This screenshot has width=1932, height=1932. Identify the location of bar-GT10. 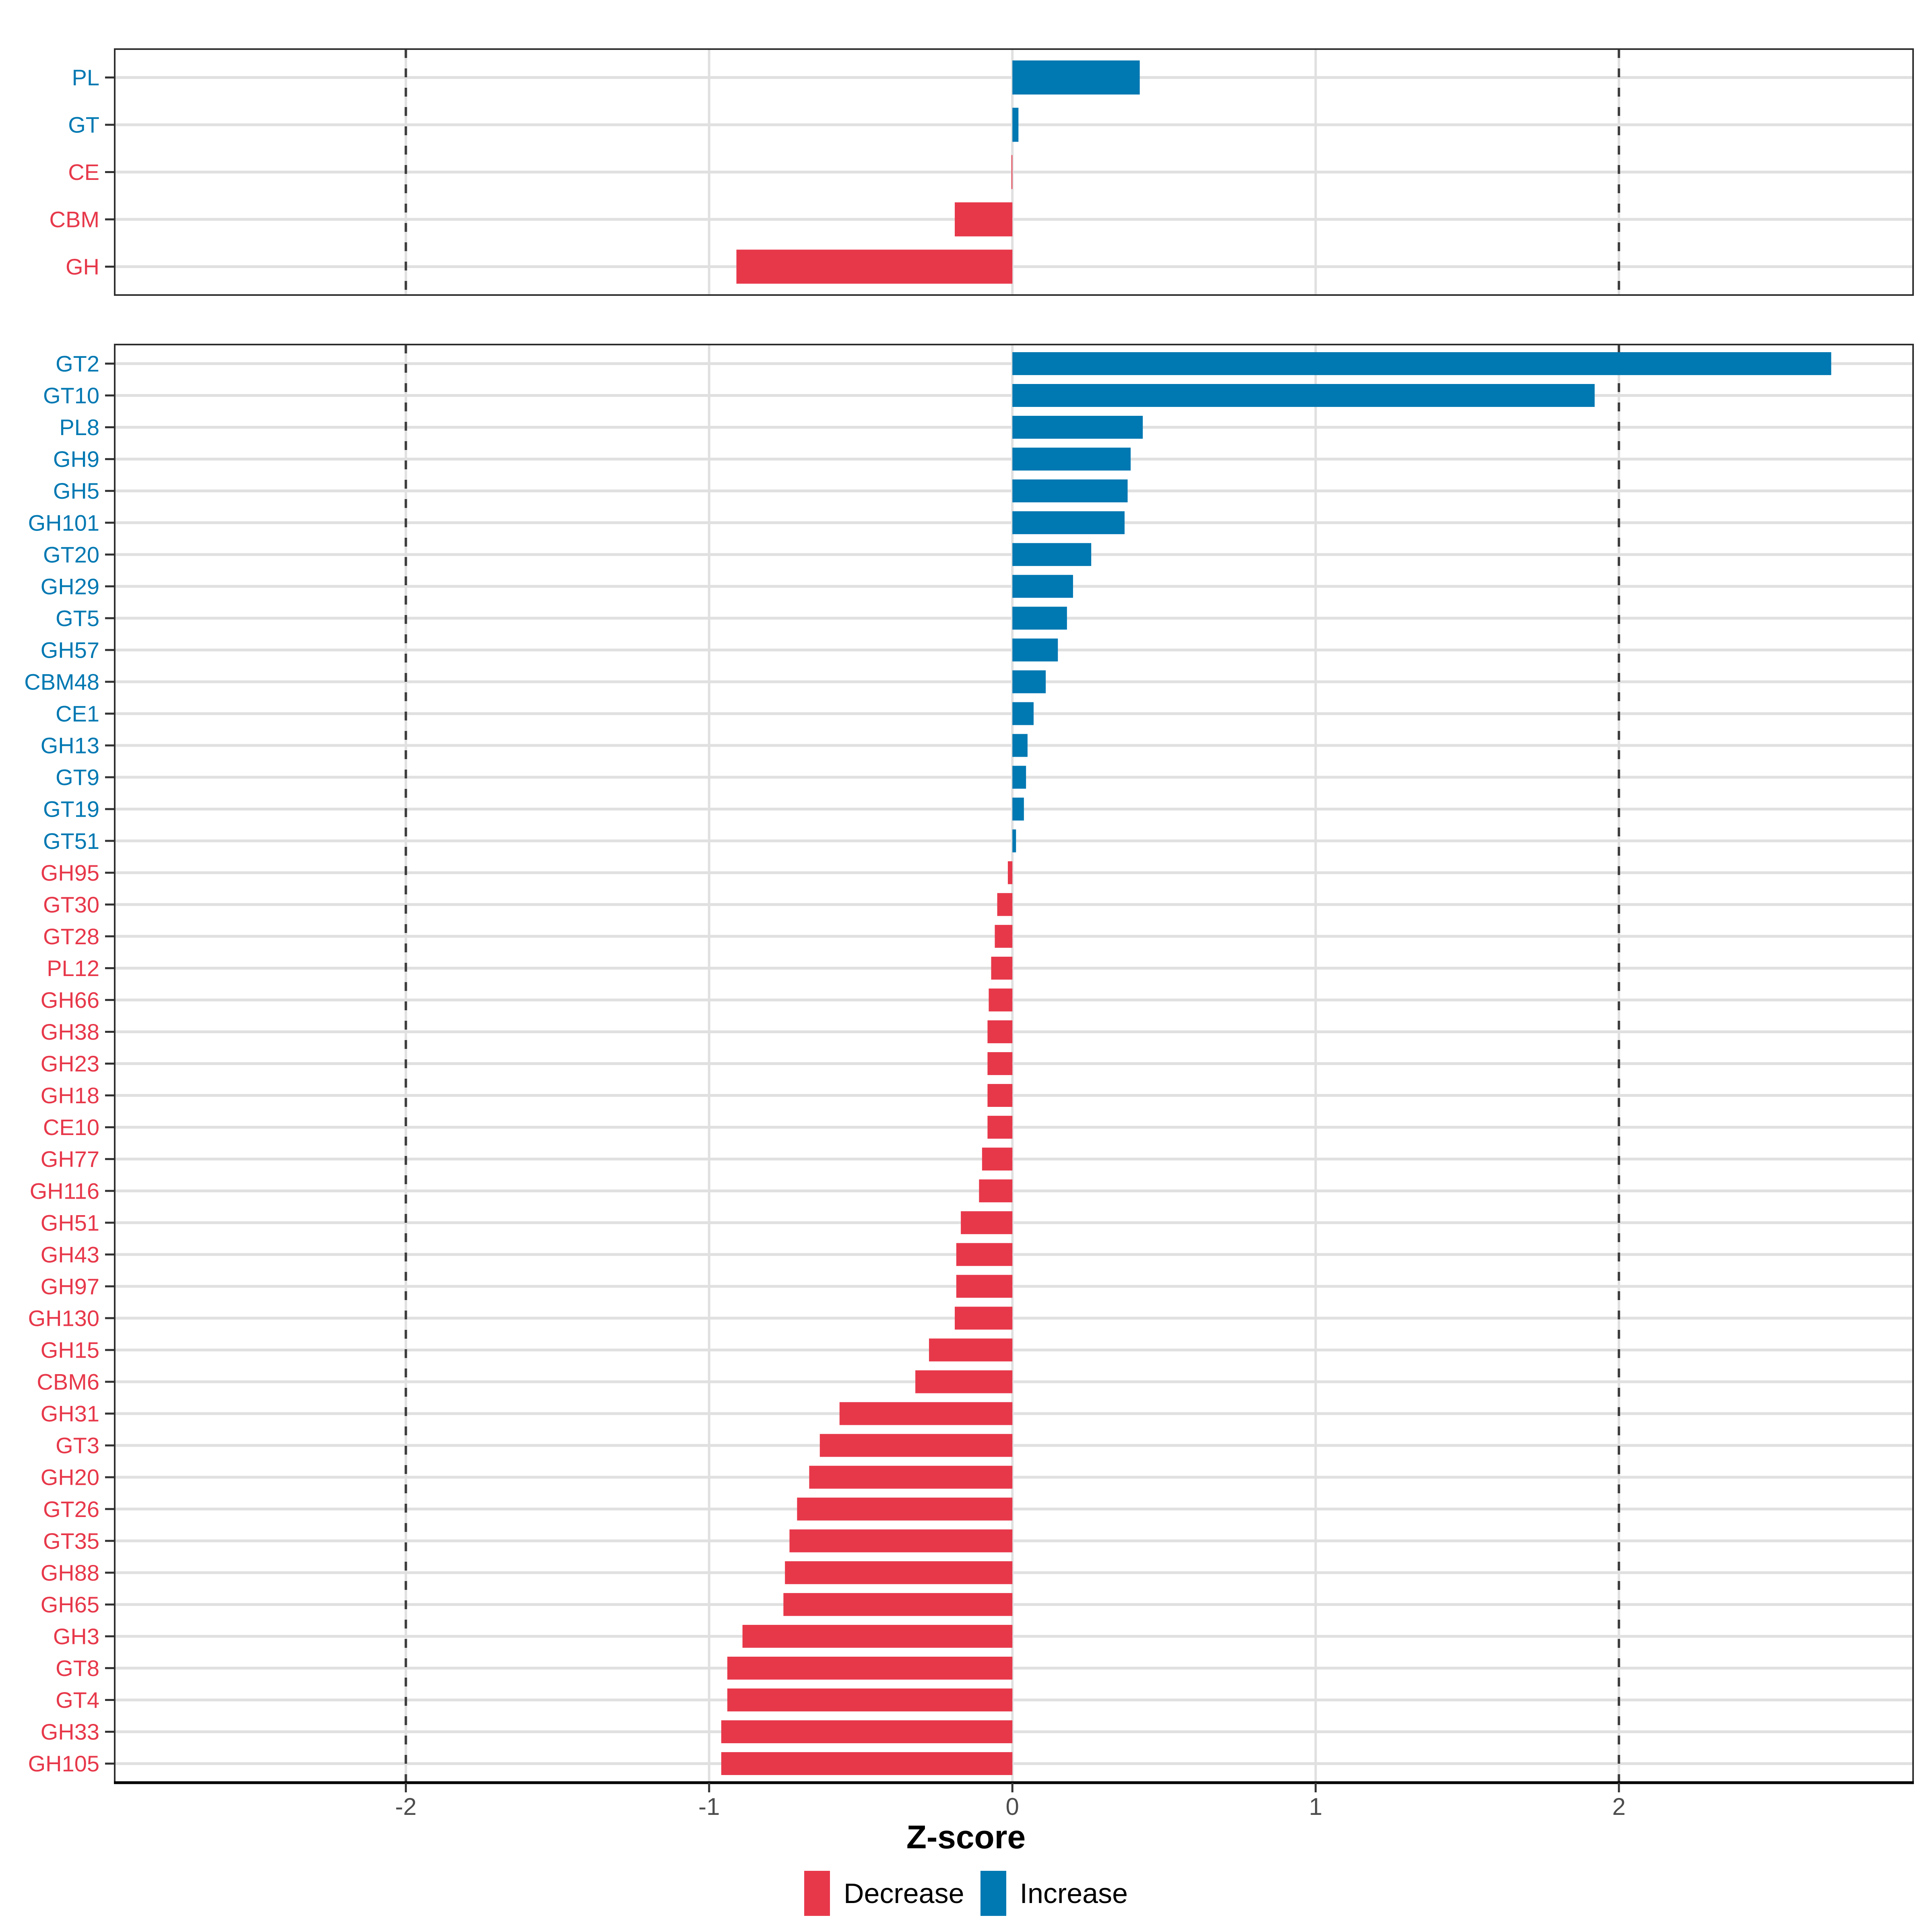
(1303, 395).